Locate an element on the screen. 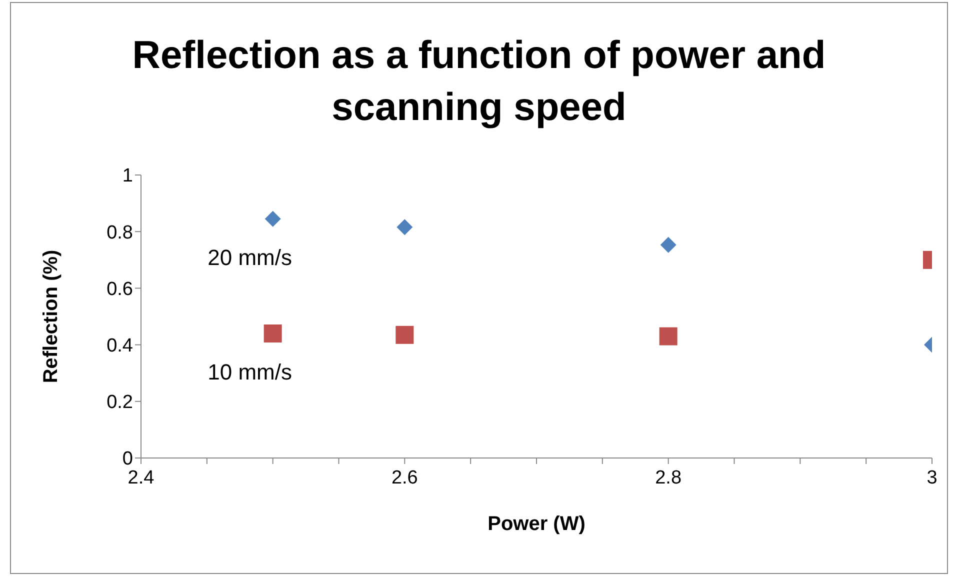  x-tick-label: 3 is located at coordinates (932, 477).